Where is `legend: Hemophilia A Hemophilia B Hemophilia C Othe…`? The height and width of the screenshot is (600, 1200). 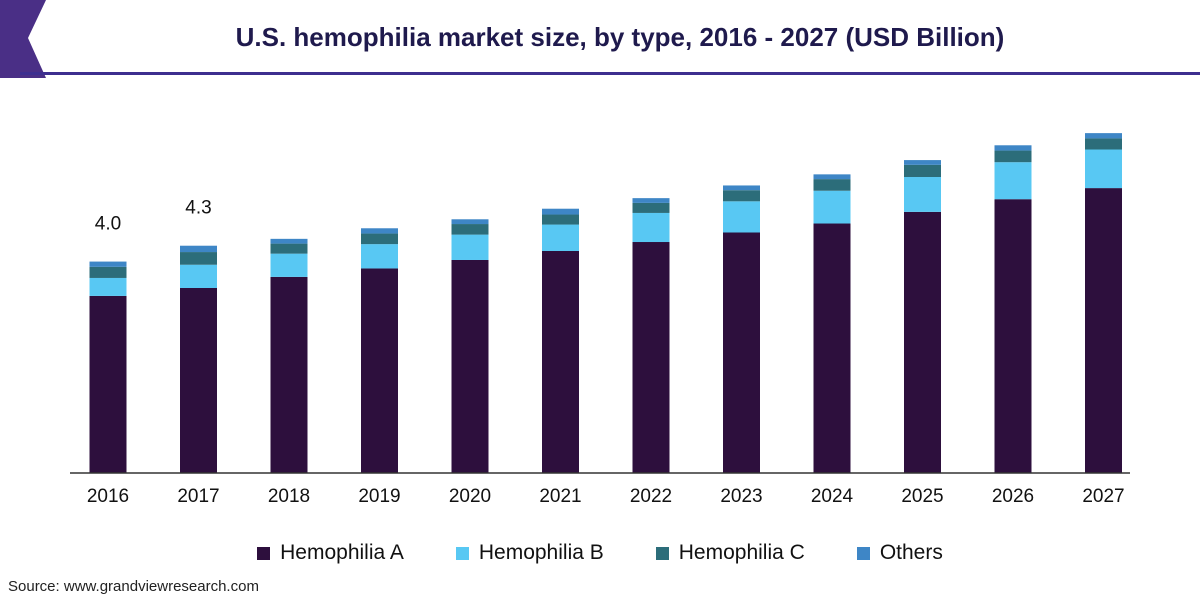
legend: Hemophilia A Hemophilia B Hemophilia C Othe… is located at coordinates (600, 553).